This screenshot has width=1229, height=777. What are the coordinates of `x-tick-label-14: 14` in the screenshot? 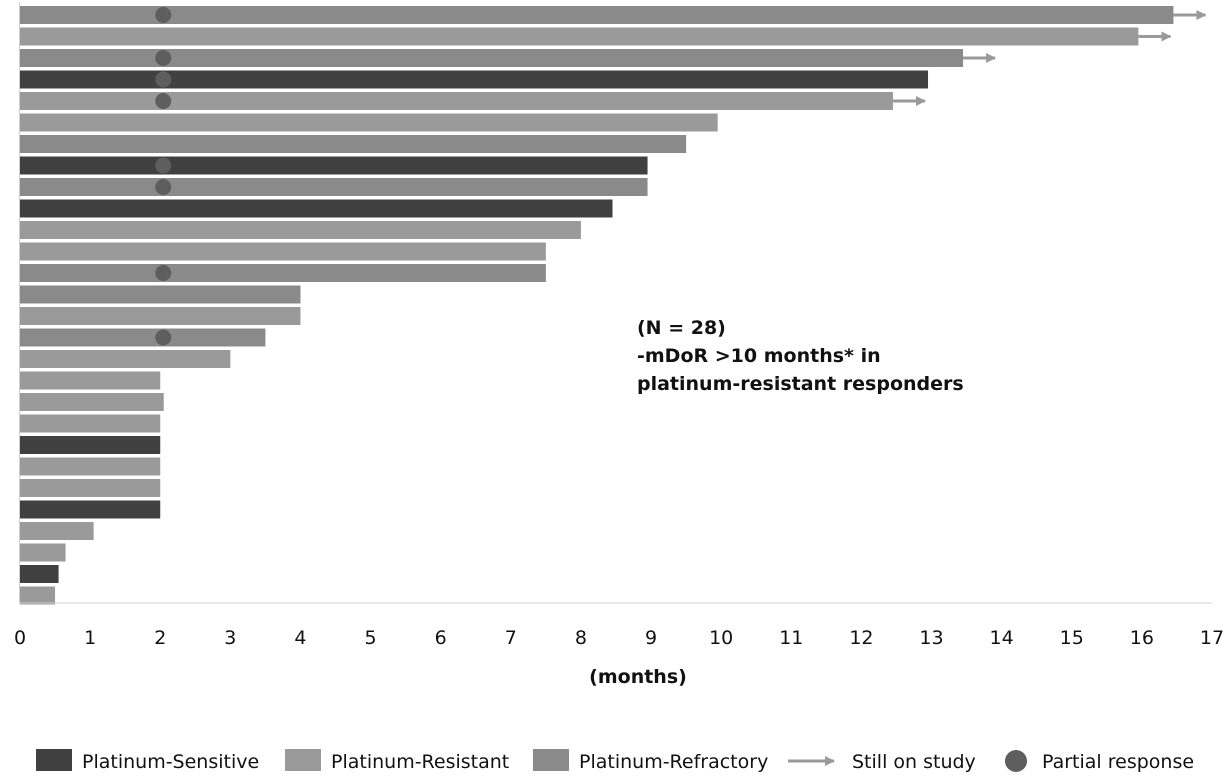 It's located at (1002, 638).